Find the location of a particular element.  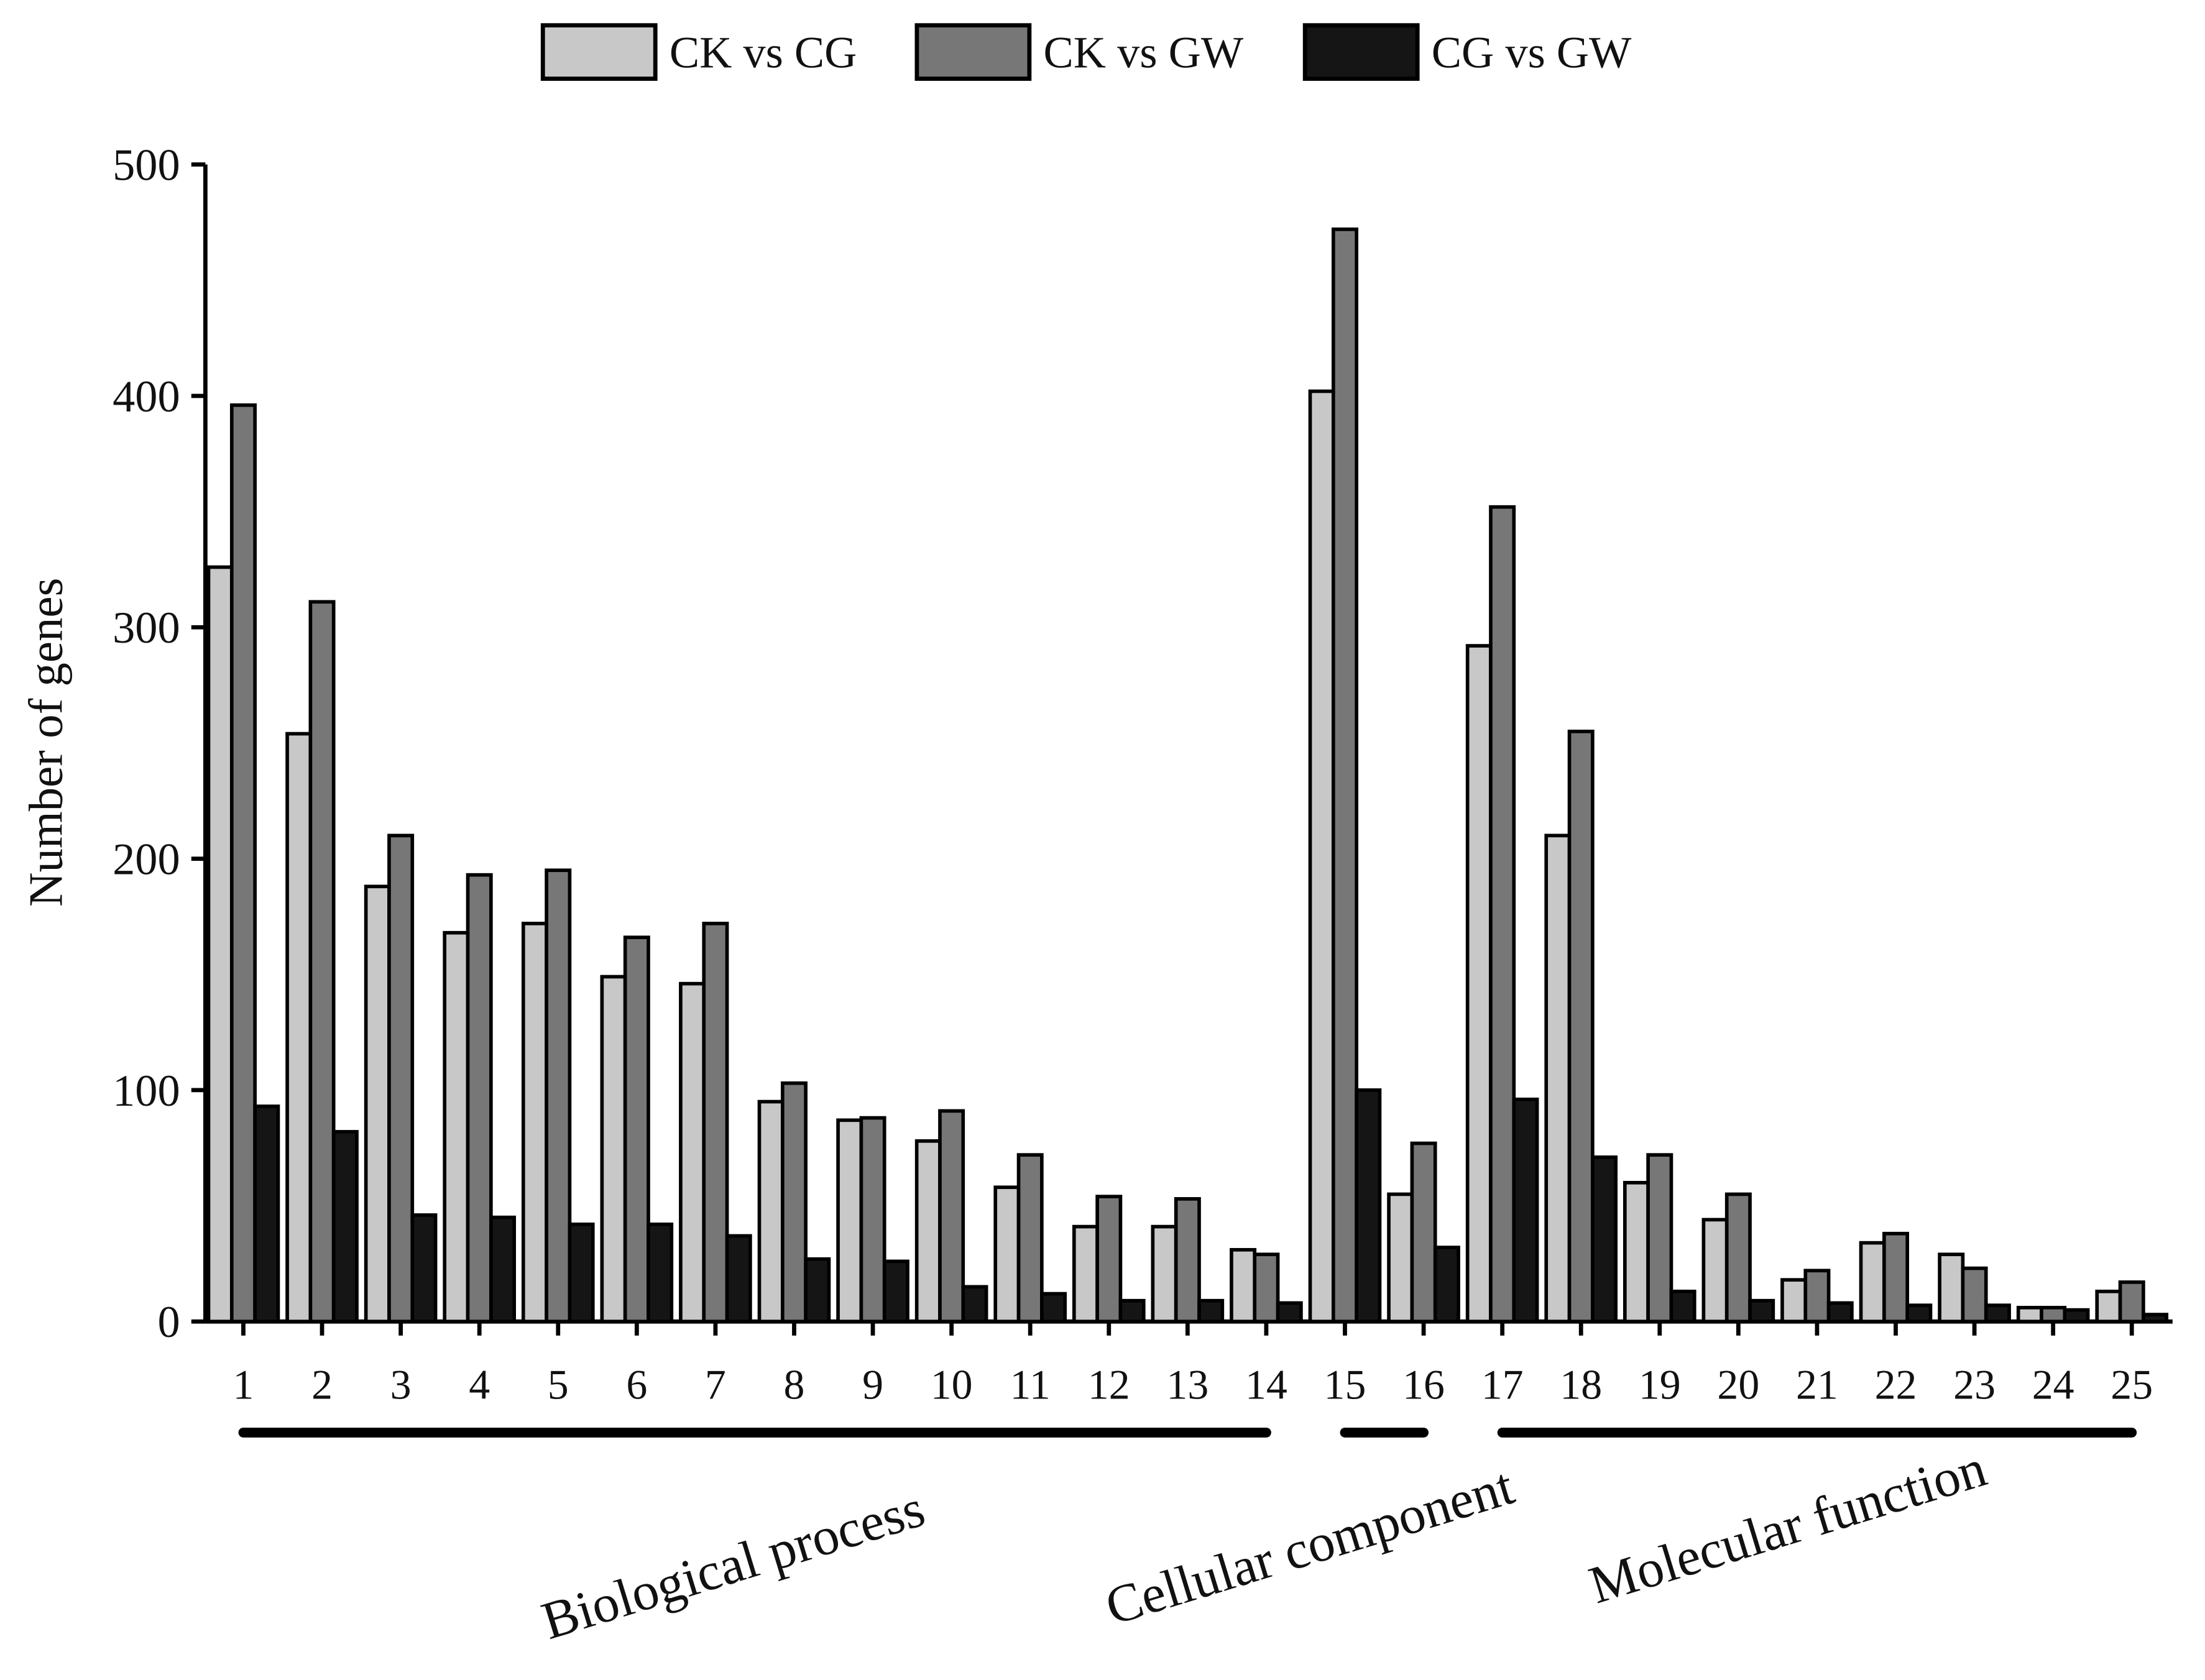

y-axis-title: Number of genes is located at coordinates (46, 742).